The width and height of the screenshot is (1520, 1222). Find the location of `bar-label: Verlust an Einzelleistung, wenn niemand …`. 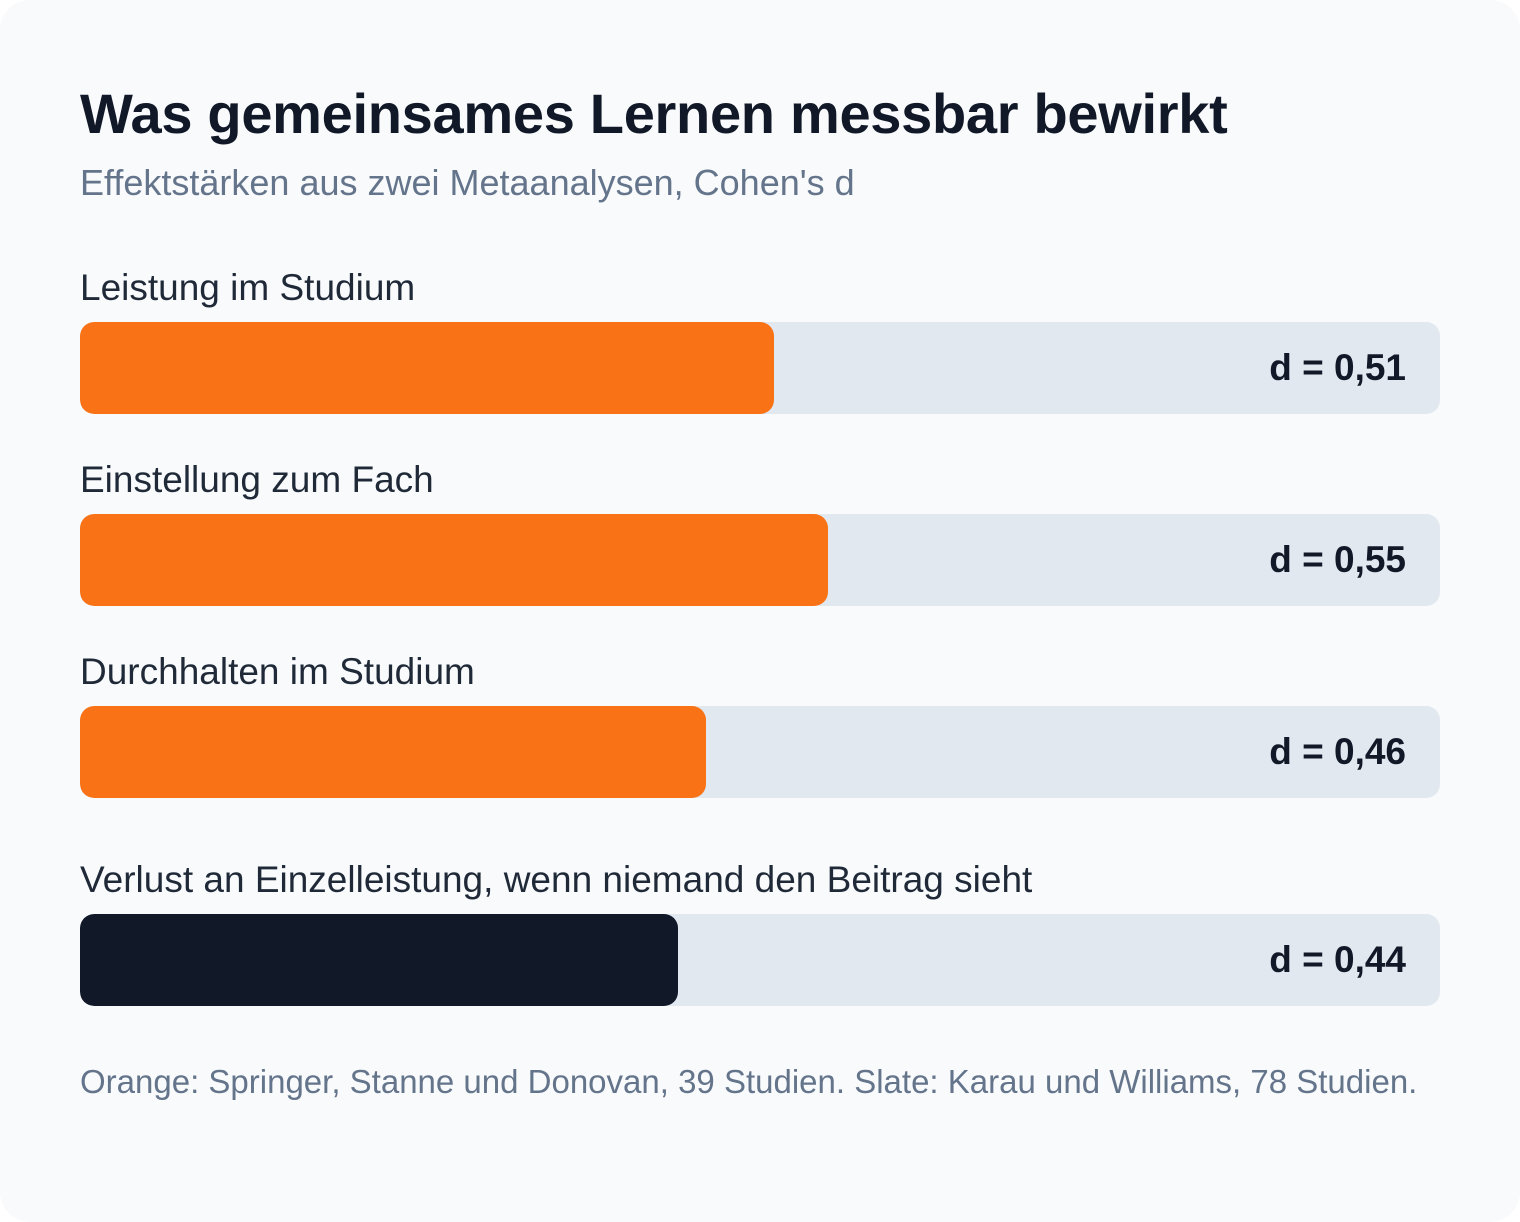

bar-label: Verlust an Einzelleistung, wenn niemand … is located at coordinates (556, 879).